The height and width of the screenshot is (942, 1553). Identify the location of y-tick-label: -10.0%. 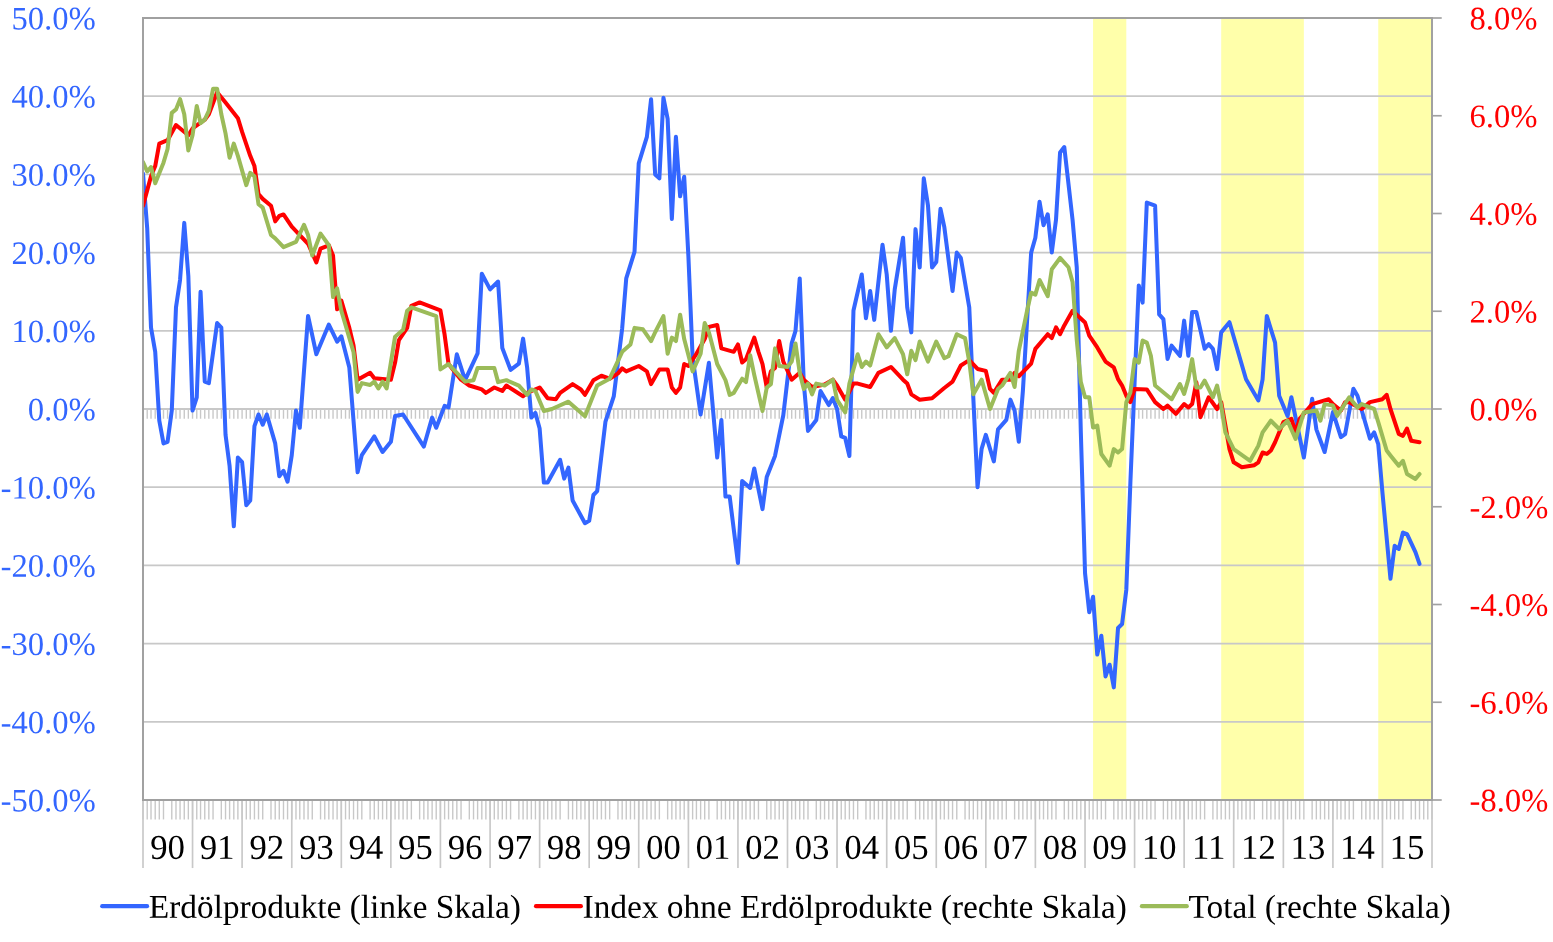
(48, 487).